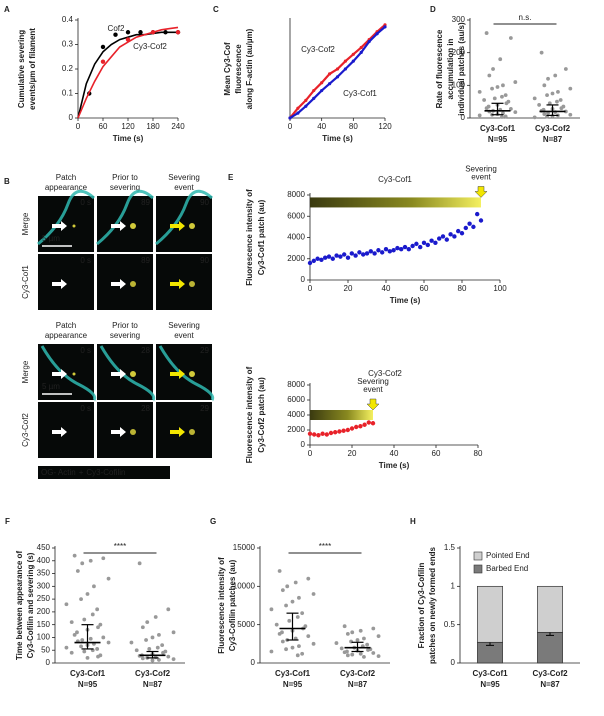 The width and height of the screenshot is (604, 716). I want to click on y-axis-label: Cy3-Cofilin and severing (s), so click(30, 605).